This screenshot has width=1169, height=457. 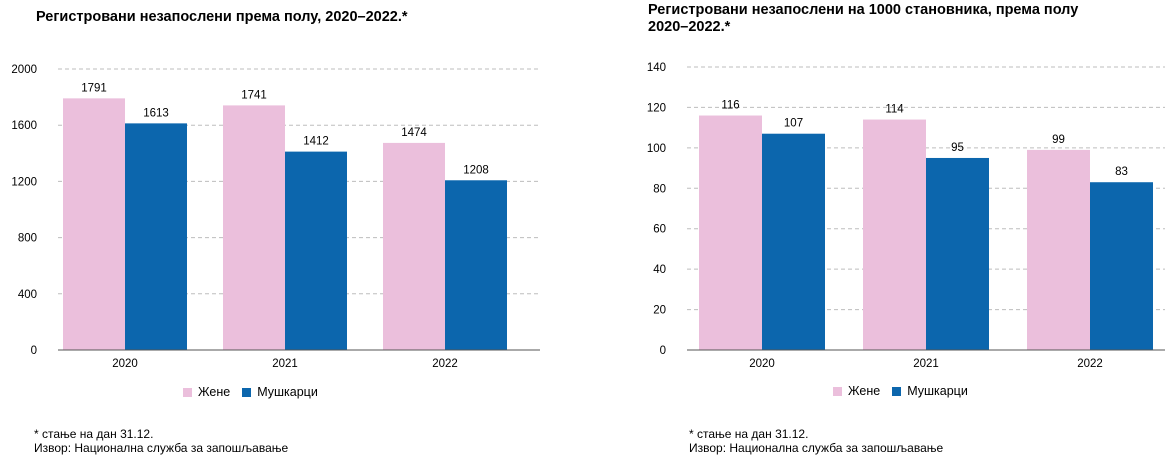 What do you see at coordinates (476, 170) in the screenshot?
I see `data-label-men-2022: 1208` at bounding box center [476, 170].